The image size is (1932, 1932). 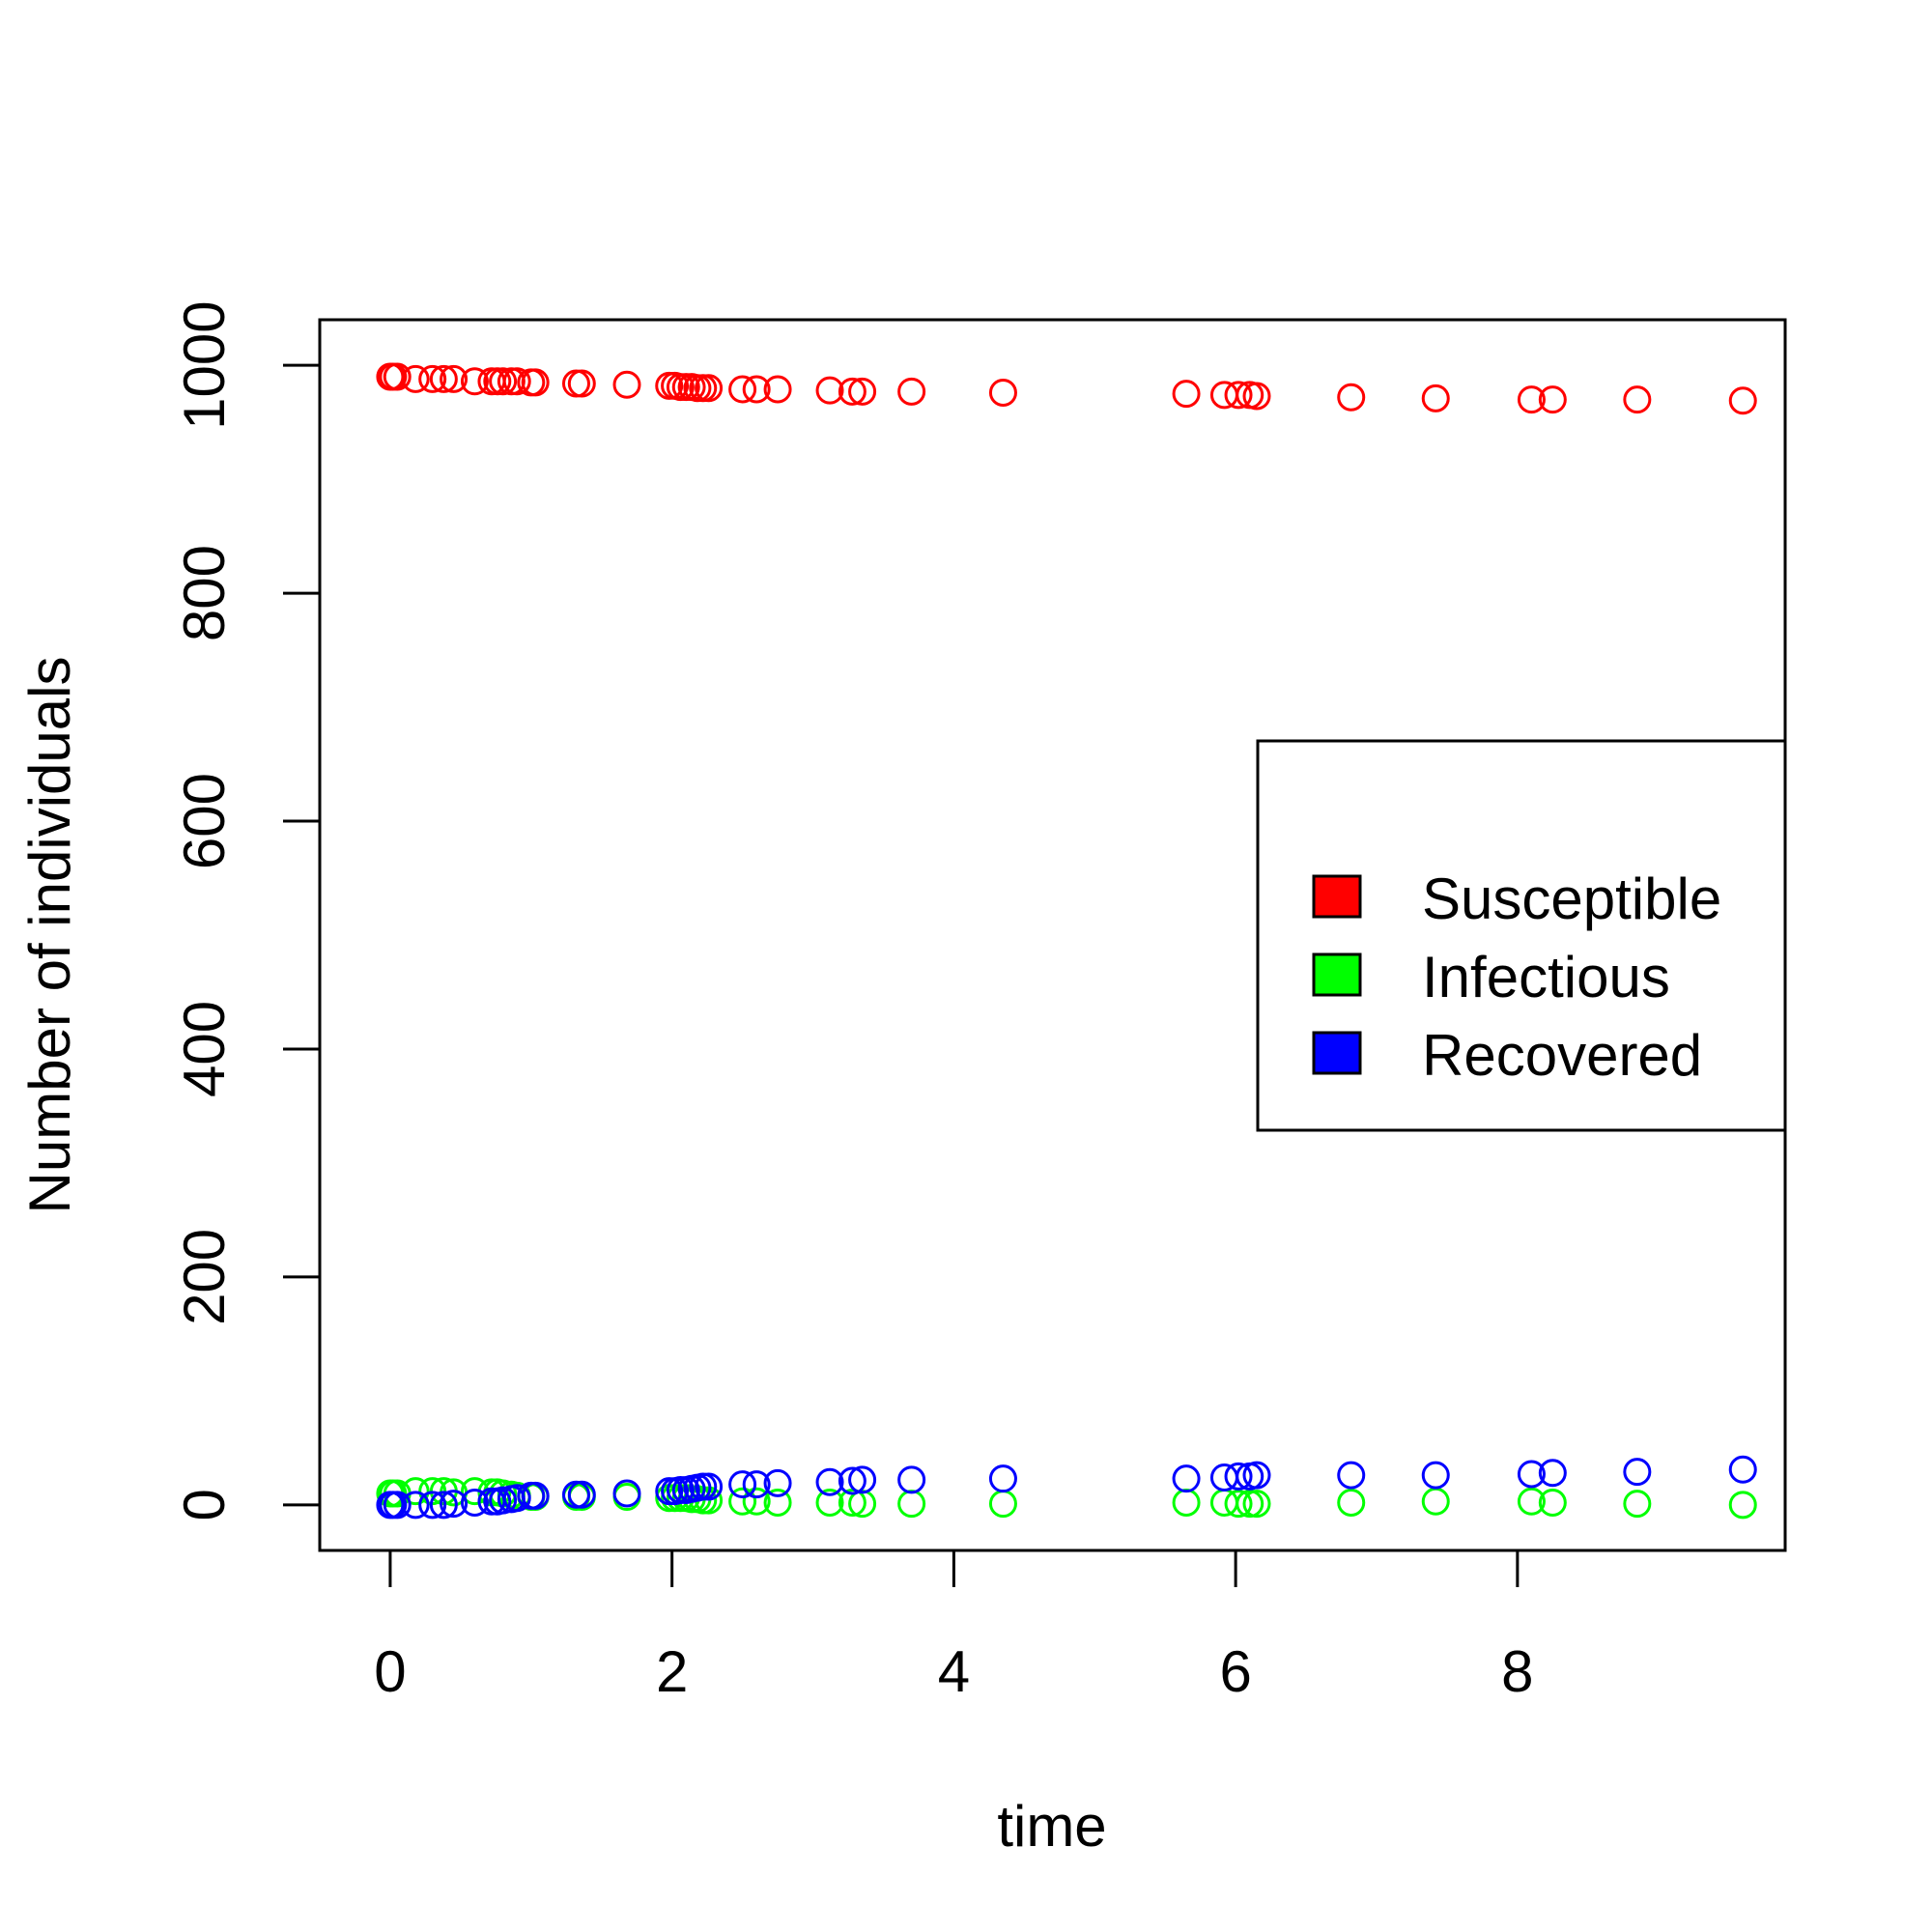 I want to click on x-tick-label: 0, so click(x=390, y=1671).